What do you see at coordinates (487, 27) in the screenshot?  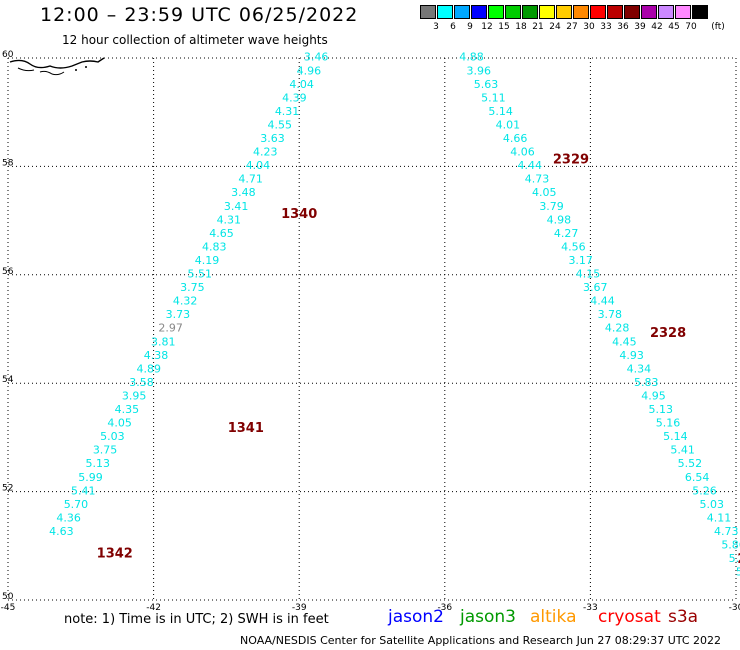 I see `legend-swatch-label: 12` at bounding box center [487, 27].